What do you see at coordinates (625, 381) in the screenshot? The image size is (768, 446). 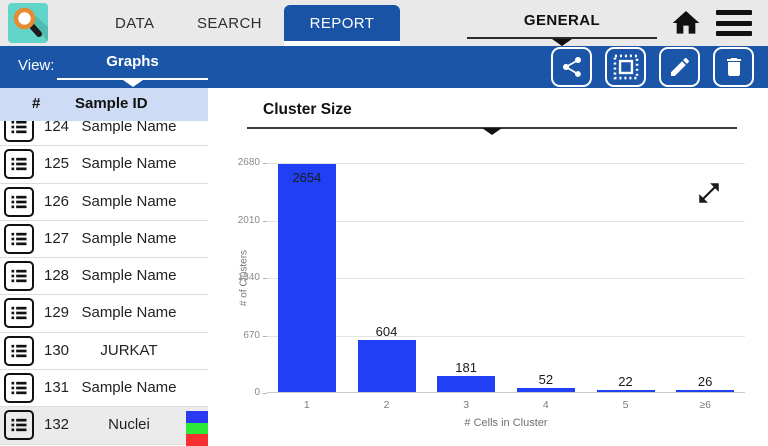 I see `bar-value-label: 22` at bounding box center [625, 381].